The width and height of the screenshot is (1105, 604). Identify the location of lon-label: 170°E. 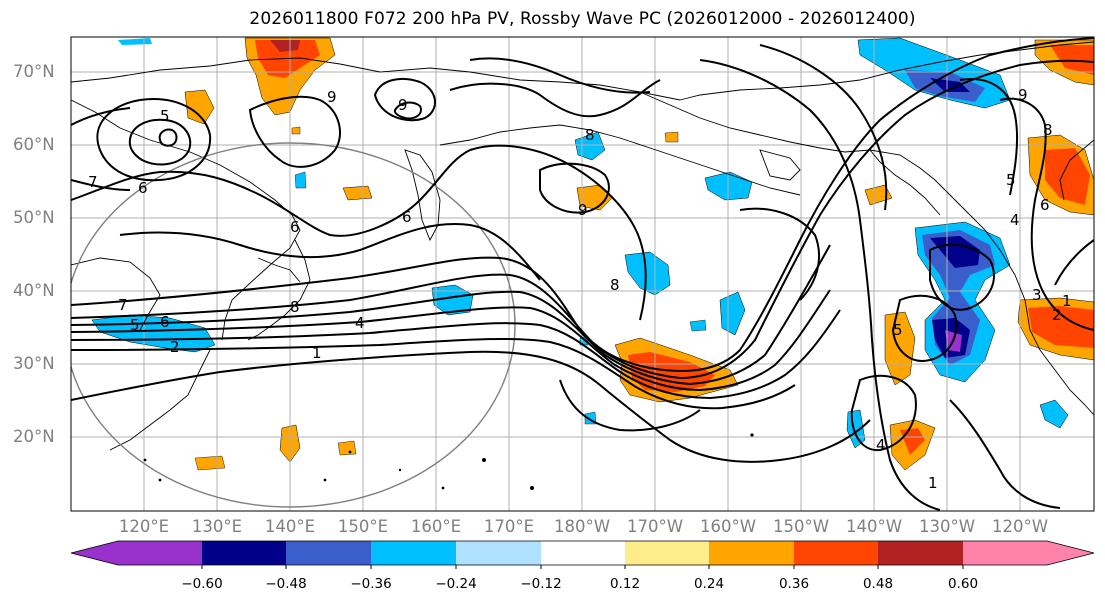
(509, 526).